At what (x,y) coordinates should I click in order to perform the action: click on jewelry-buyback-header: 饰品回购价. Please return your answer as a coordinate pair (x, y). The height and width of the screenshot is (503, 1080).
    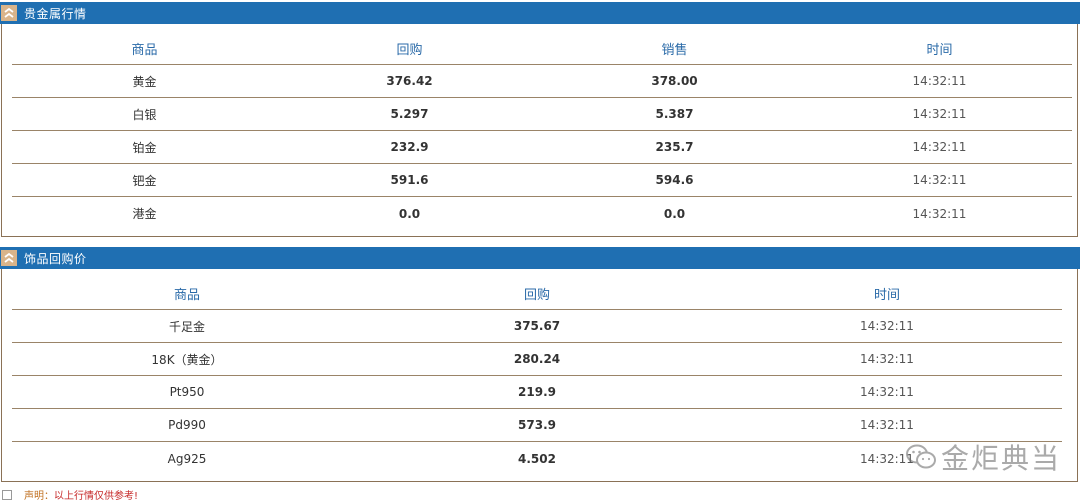
    Looking at the image, I should click on (540, 258).